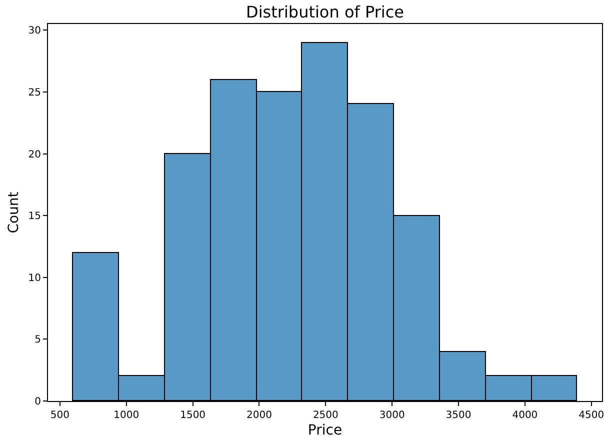 The width and height of the screenshot is (616, 447). Describe the element at coordinates (34, 31) in the screenshot. I see `y-tick-label: 30` at that location.